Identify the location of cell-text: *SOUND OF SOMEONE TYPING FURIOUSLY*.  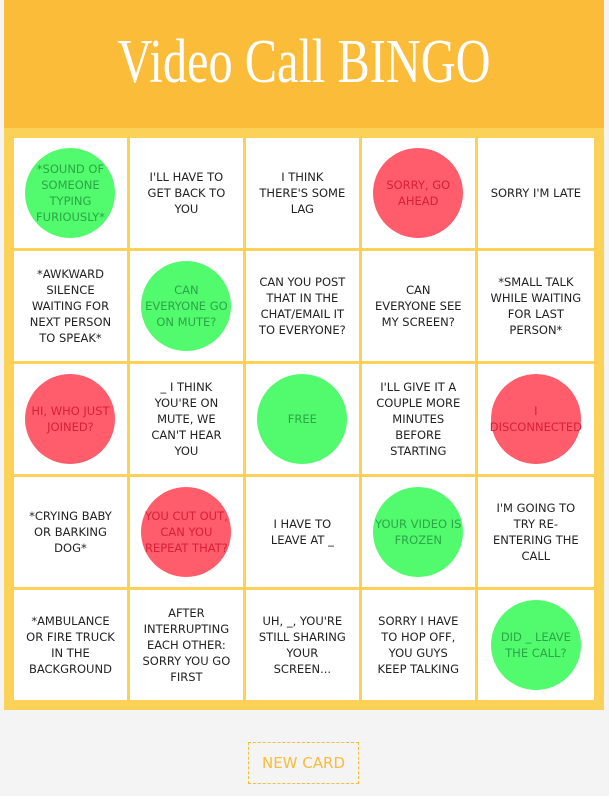
(70, 193).